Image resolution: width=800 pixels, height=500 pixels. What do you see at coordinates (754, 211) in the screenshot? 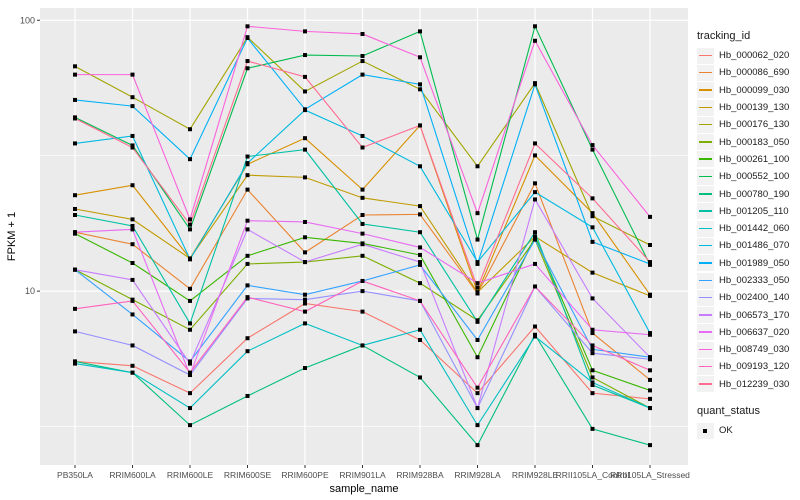
I see `legend-label: Hb_001205_110` at bounding box center [754, 211].